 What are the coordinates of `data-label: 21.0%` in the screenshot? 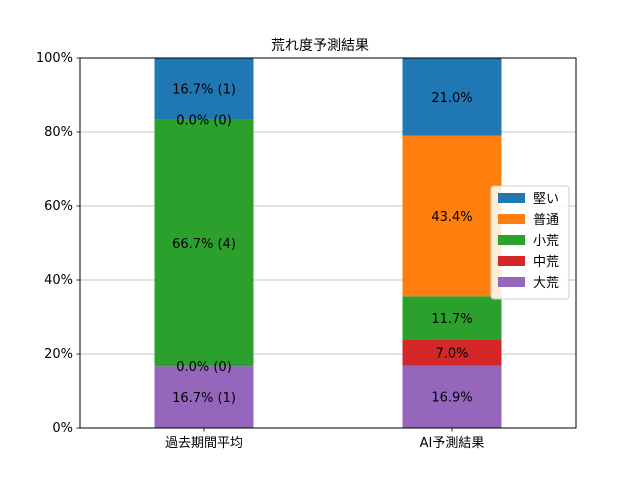 It's located at (451, 98).